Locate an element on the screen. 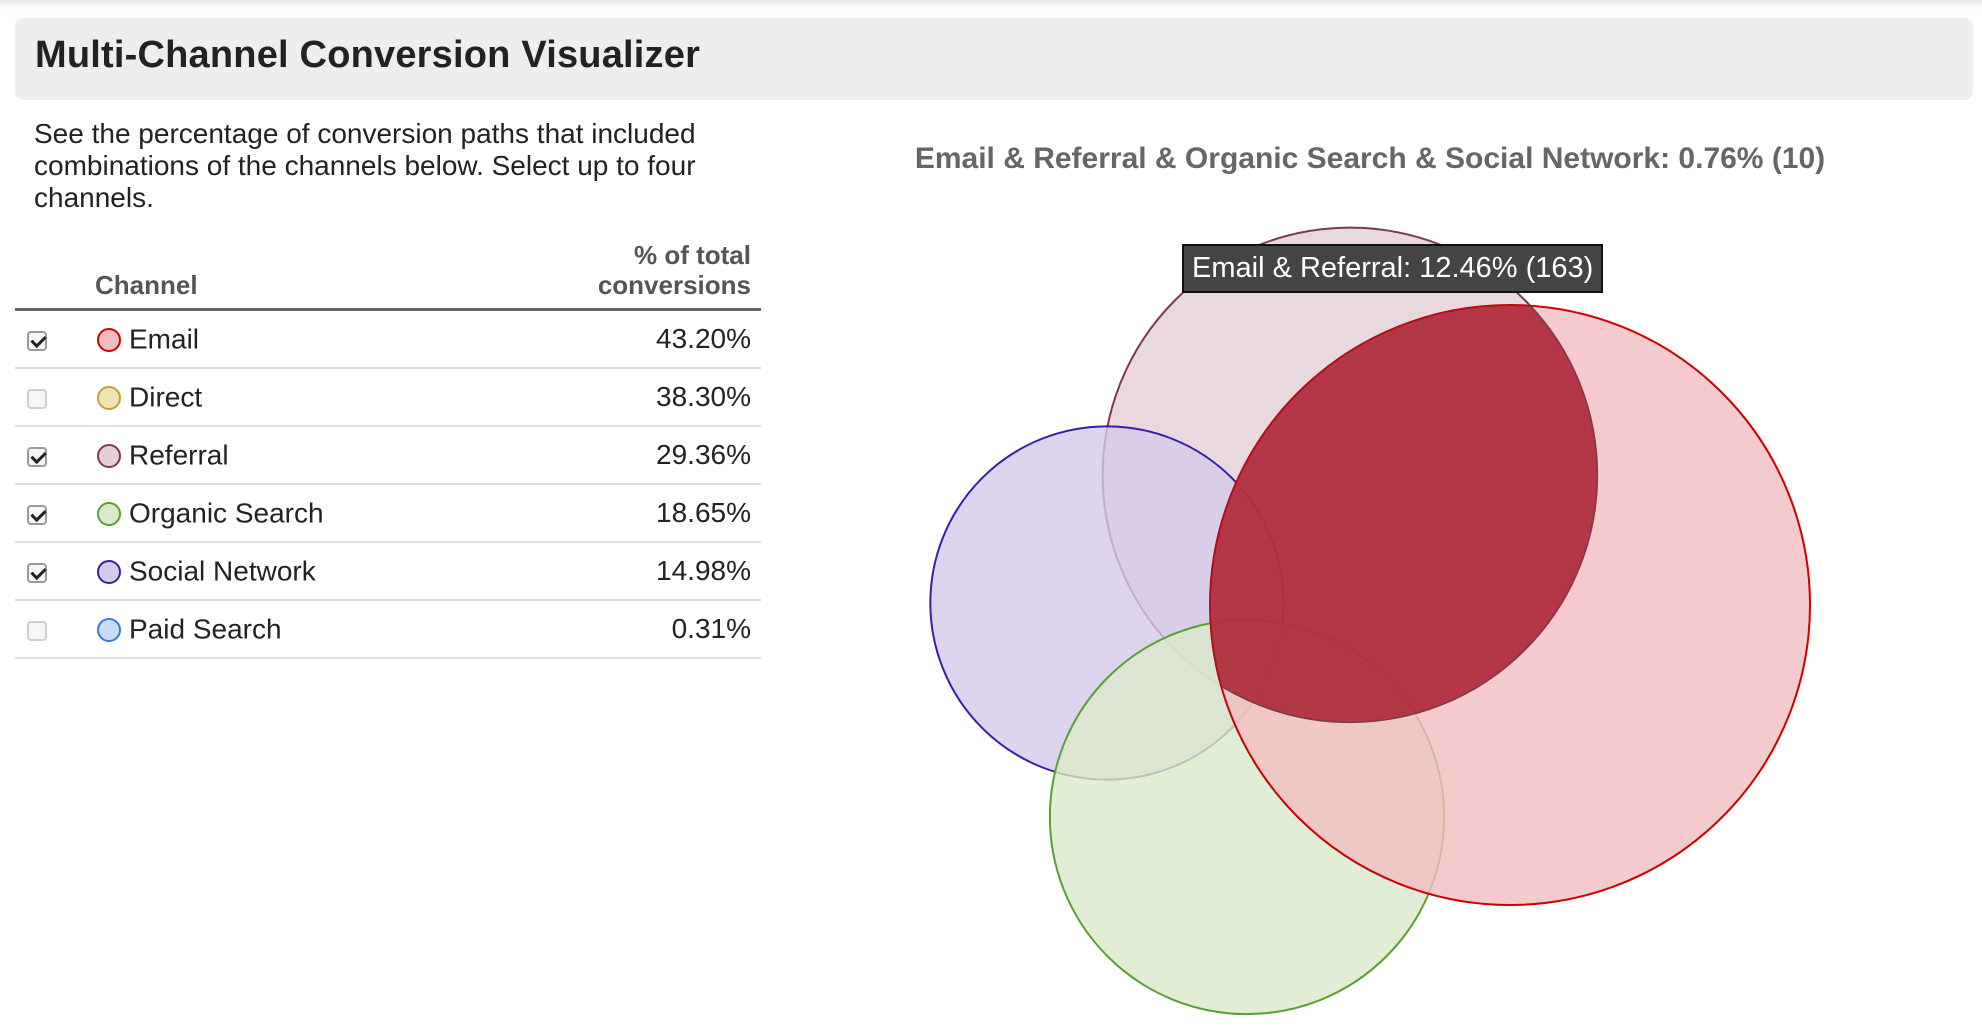 The width and height of the screenshot is (1982, 1034). channel-row-email: Email 43.20% is located at coordinates (388, 339).